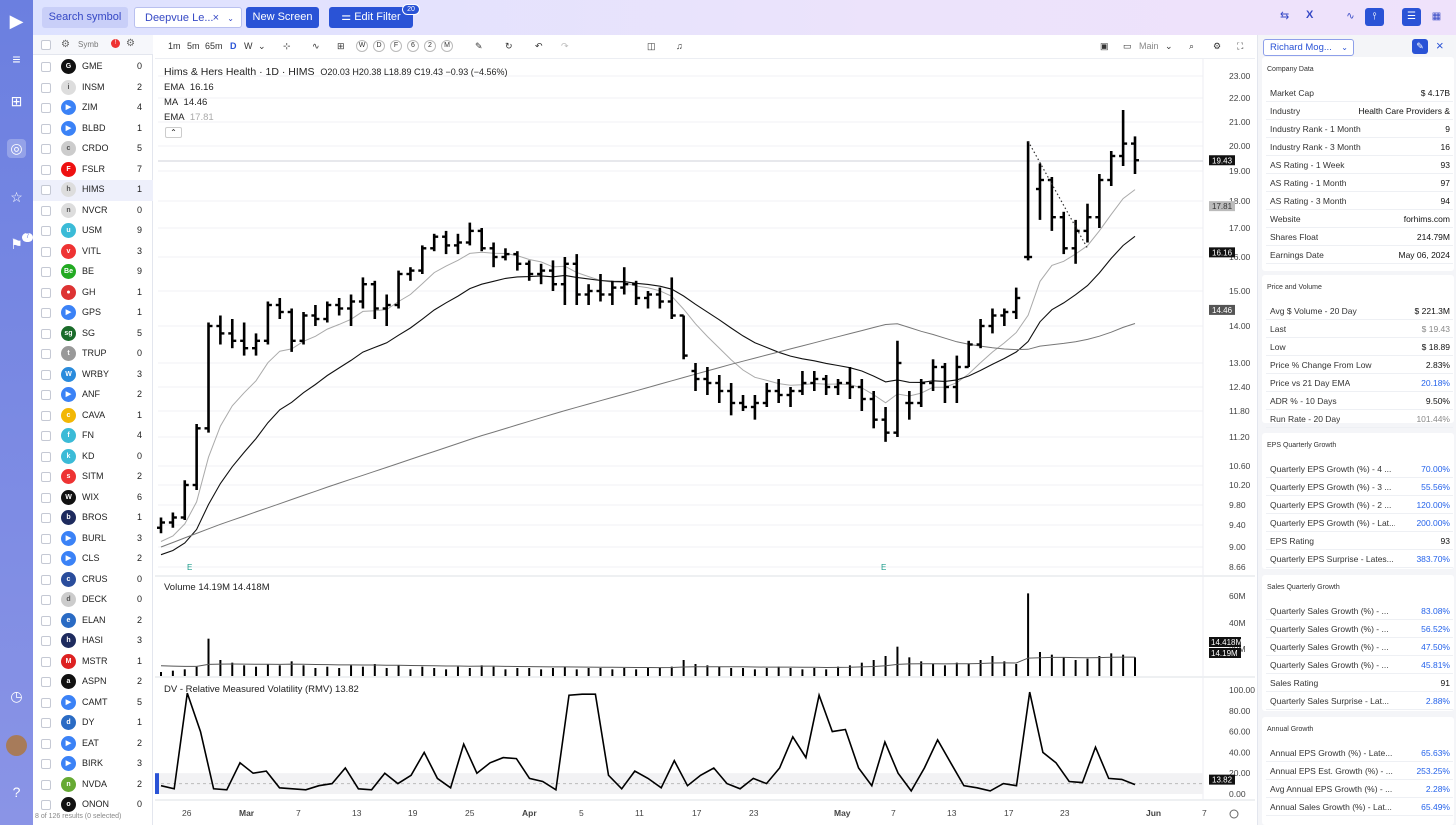  What do you see at coordinates (93, 211) in the screenshot?
I see `watchlist-row: n NVCR 0` at bounding box center [93, 211].